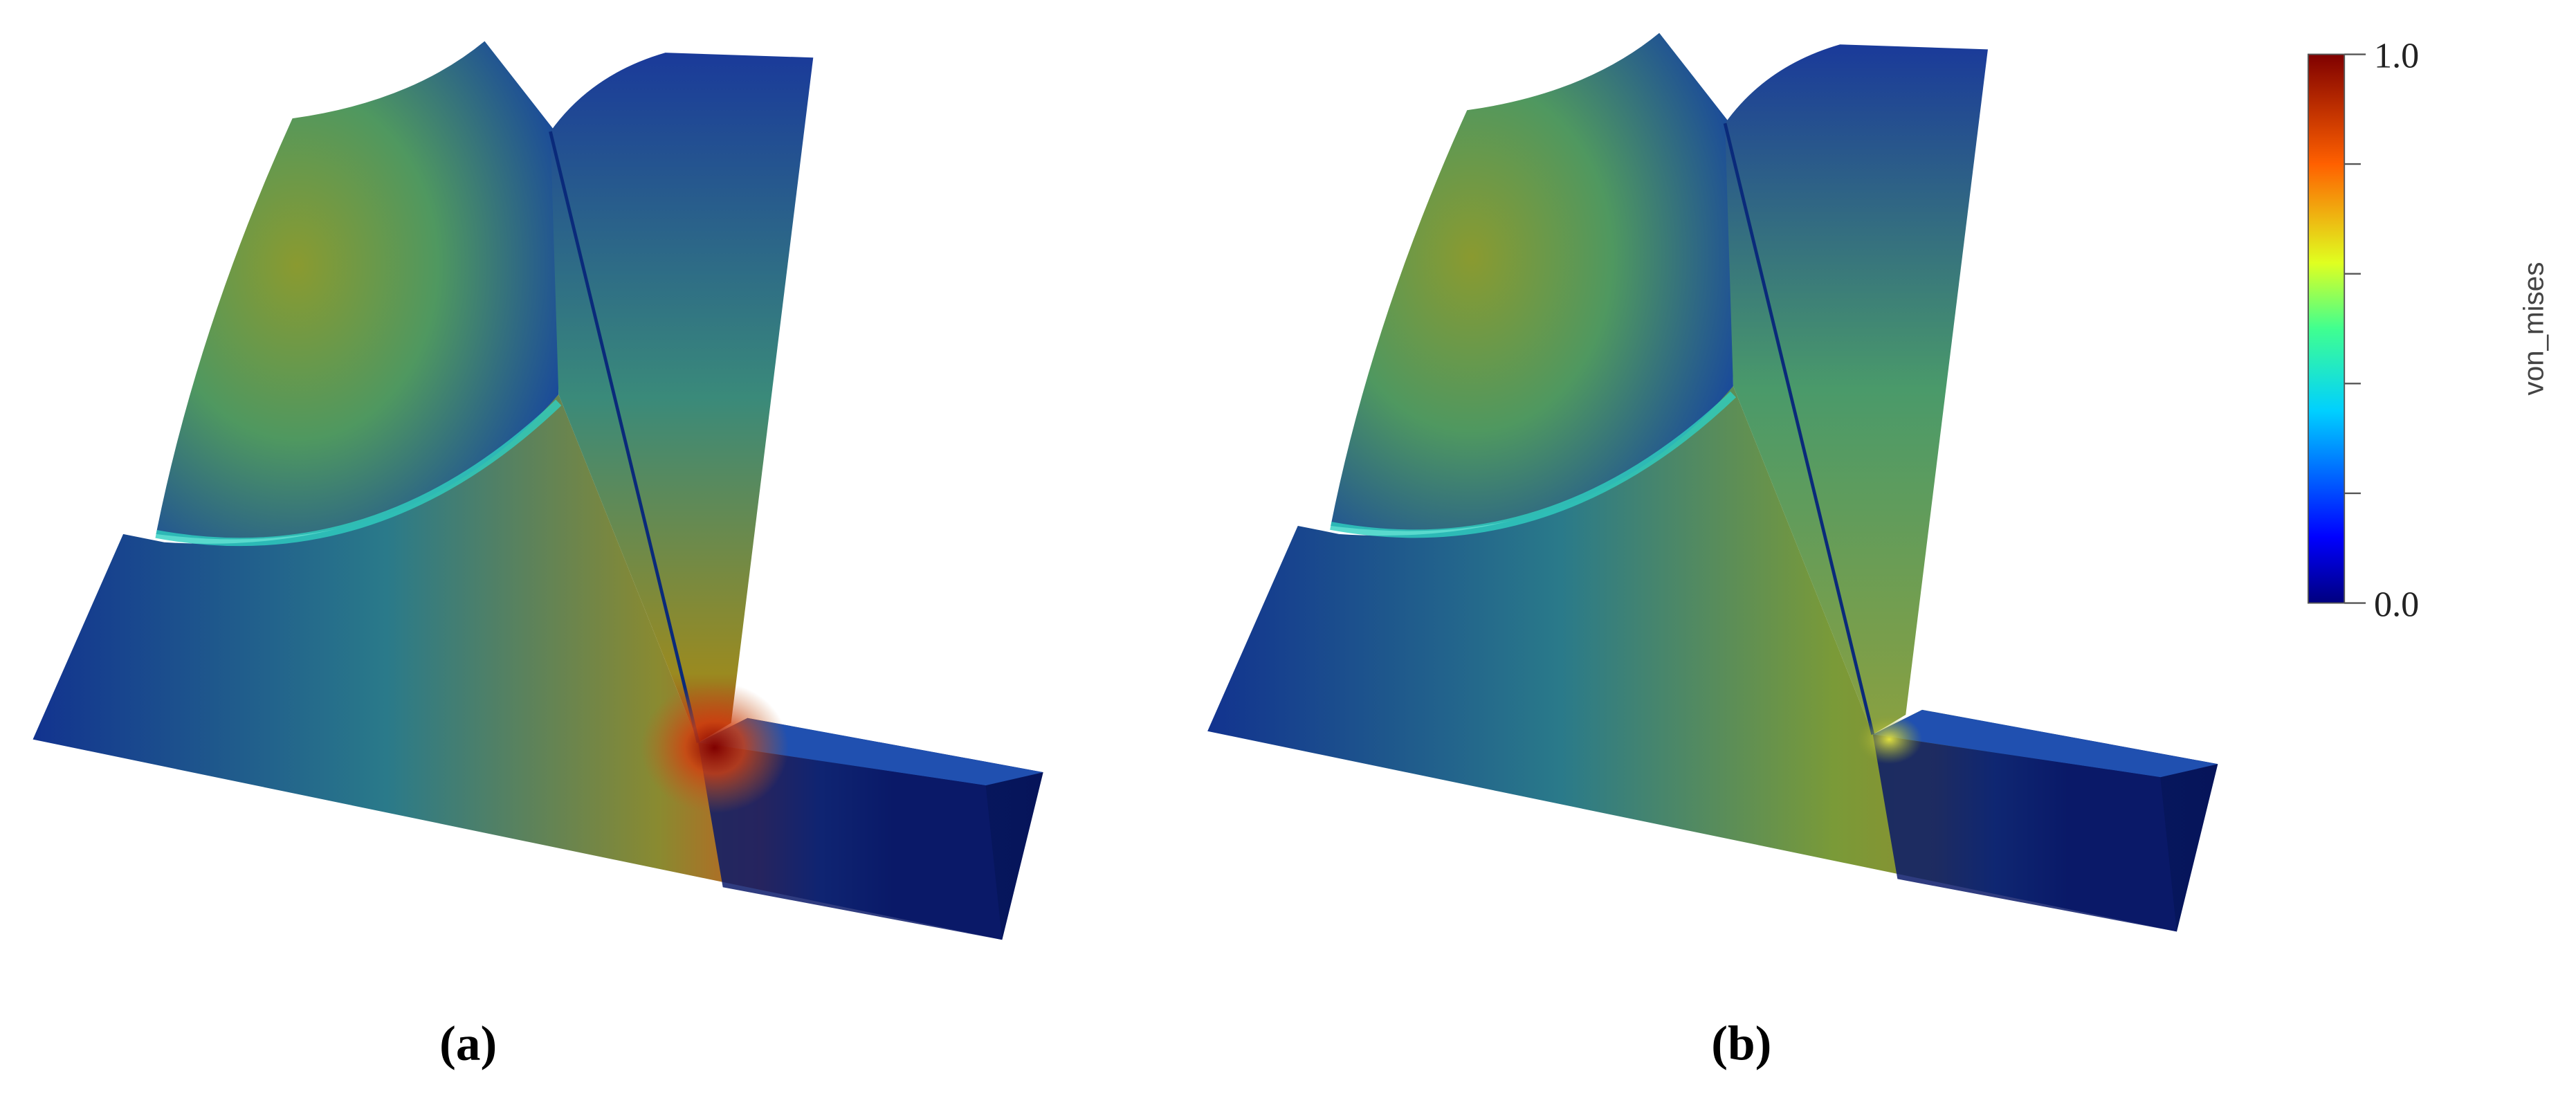 The image size is (2576, 1096). I want to click on block-top, so click(2045, 743).